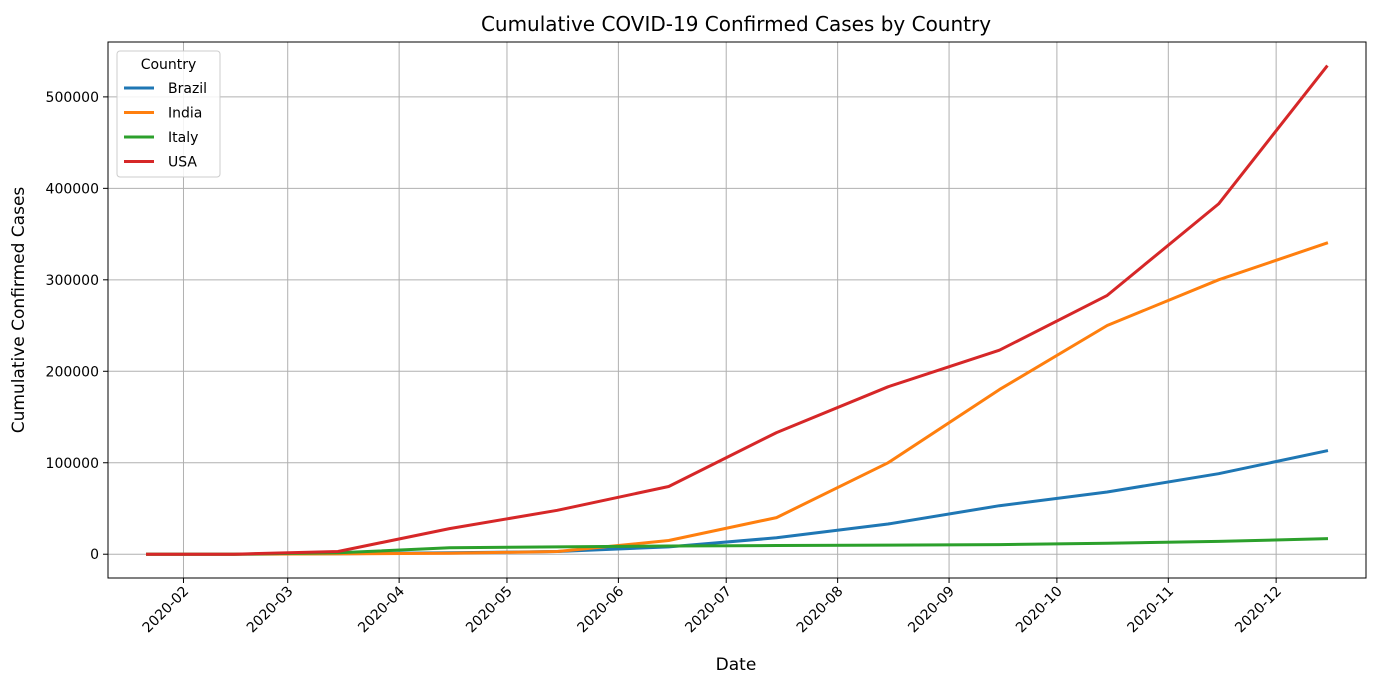 This screenshot has width=1376, height=692. I want to click on x-tick-label: 2020-08, so click(820, 610).